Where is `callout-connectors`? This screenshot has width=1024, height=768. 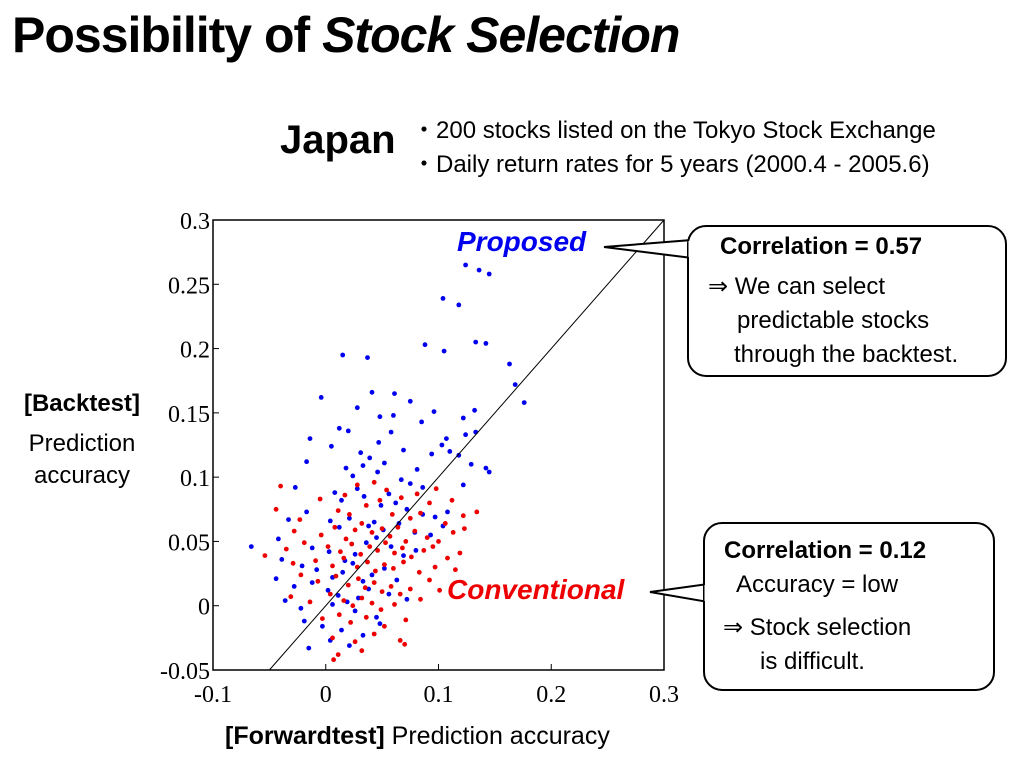
callout-connectors is located at coordinates (656, 421).